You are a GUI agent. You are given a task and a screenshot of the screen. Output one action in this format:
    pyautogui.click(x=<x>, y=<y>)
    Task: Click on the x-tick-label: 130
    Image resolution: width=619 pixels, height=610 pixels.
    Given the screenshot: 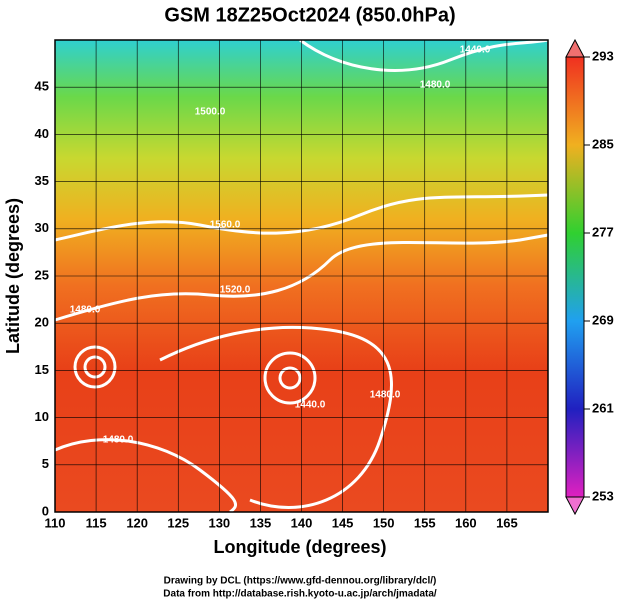 What is the action you would take?
    pyautogui.click(x=219, y=522)
    